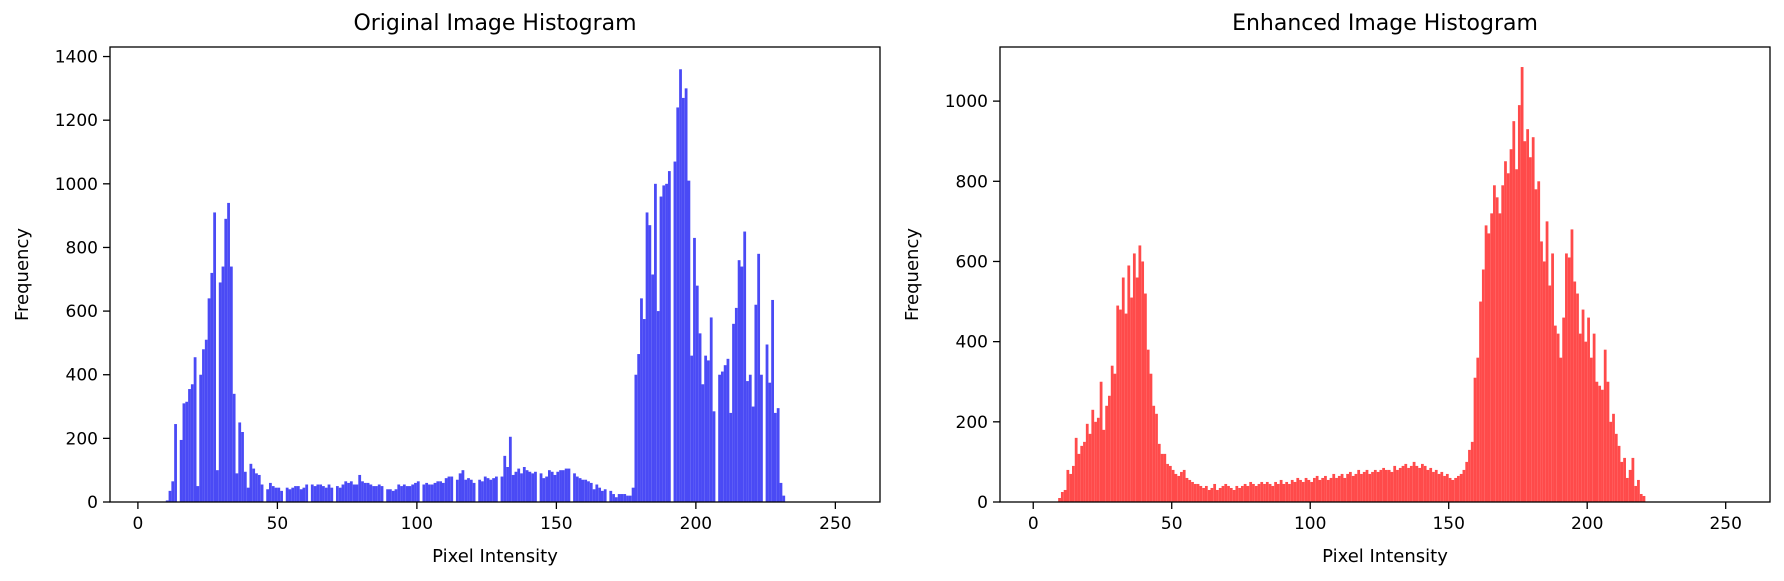 The width and height of the screenshot is (1784, 581). Describe the element at coordinates (1385, 23) in the screenshot. I see `enhanced-chart-title: Enhanced Image Histogram` at that location.